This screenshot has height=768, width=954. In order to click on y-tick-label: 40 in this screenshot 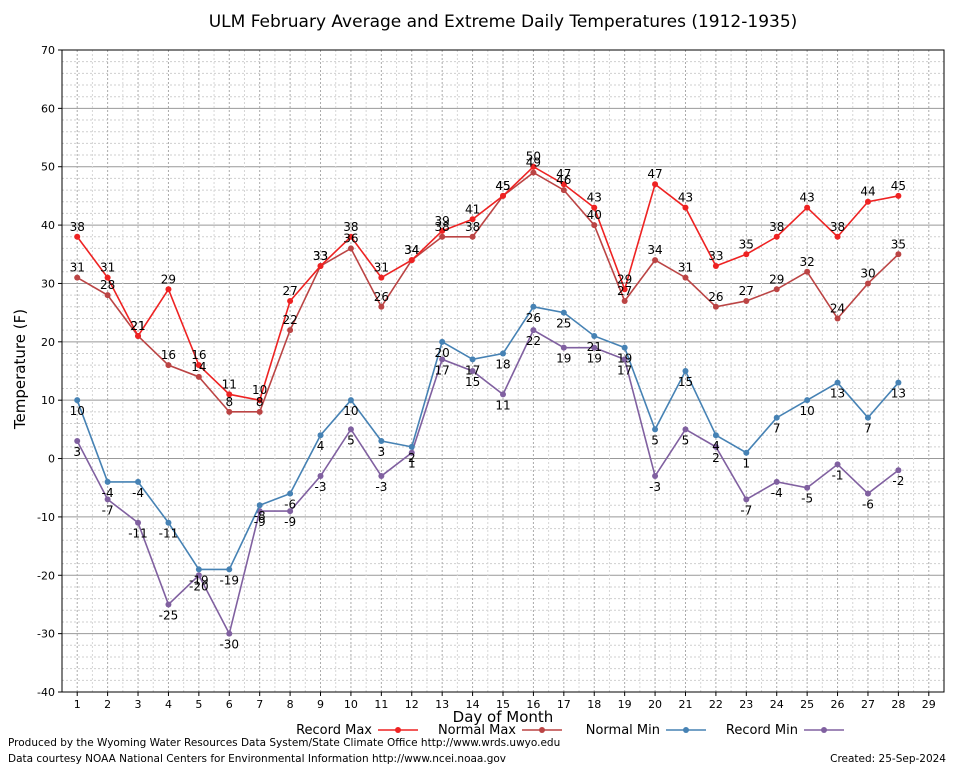, I will do `click(48, 225)`.